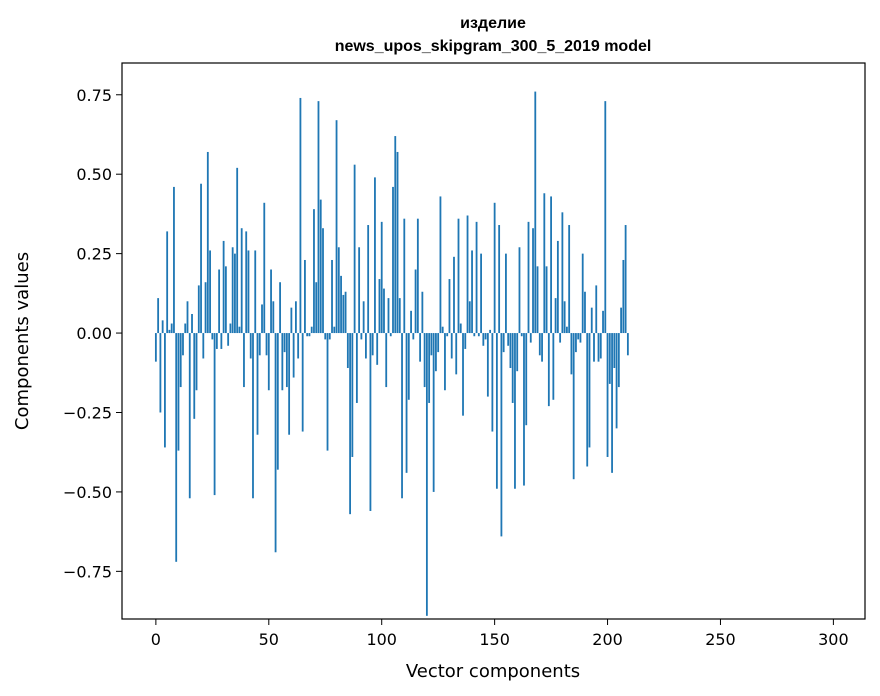  Describe the element at coordinates (493, 23) in the screenshot. I see `chart-title-line1: изделие` at that location.